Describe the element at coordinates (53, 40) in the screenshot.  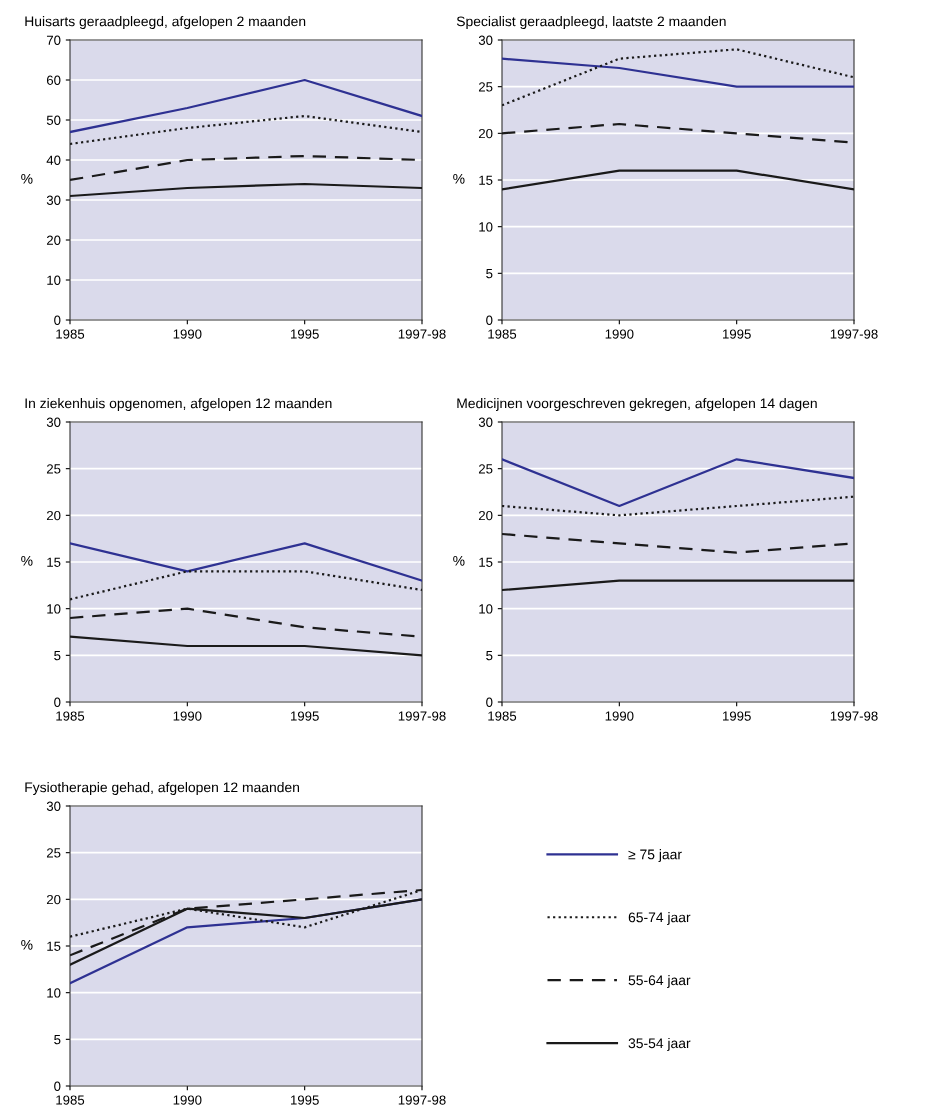
I see `y-tick-label: 70` at that location.